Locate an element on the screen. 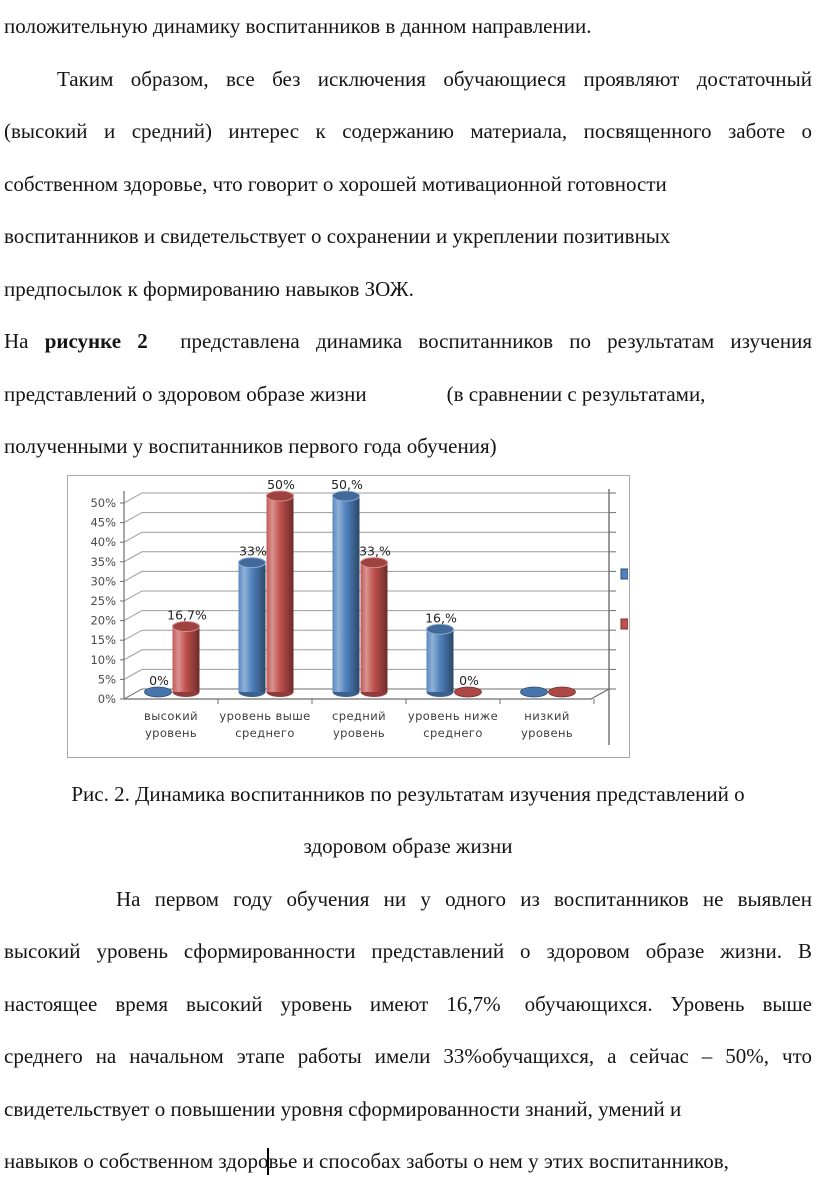 This screenshot has height=1181, width=816. svg-text: уровень ниже is located at coordinates (453, 716).